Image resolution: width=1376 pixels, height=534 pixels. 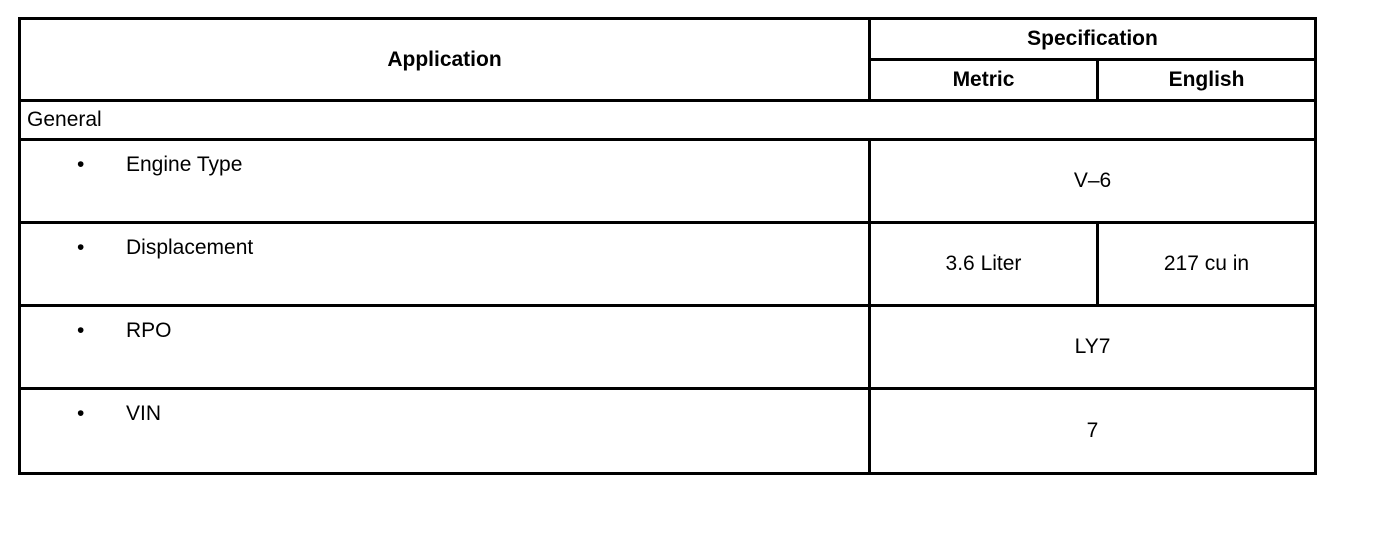 What do you see at coordinates (1092, 181) in the screenshot?
I see `row-value: V–6` at bounding box center [1092, 181].